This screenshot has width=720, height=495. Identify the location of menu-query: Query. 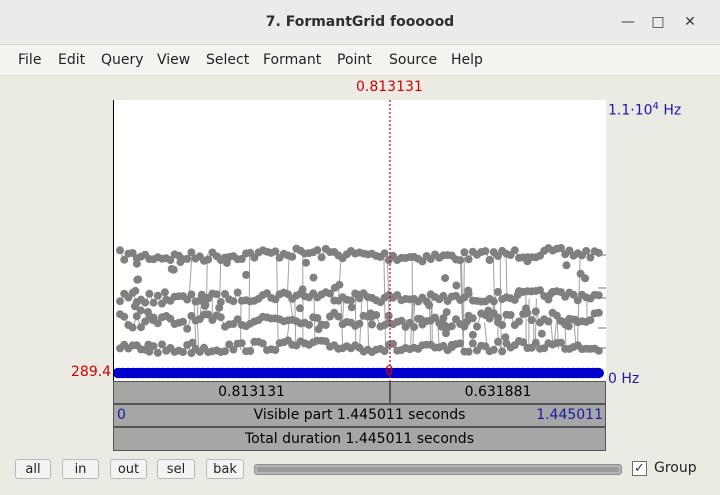
(122, 60).